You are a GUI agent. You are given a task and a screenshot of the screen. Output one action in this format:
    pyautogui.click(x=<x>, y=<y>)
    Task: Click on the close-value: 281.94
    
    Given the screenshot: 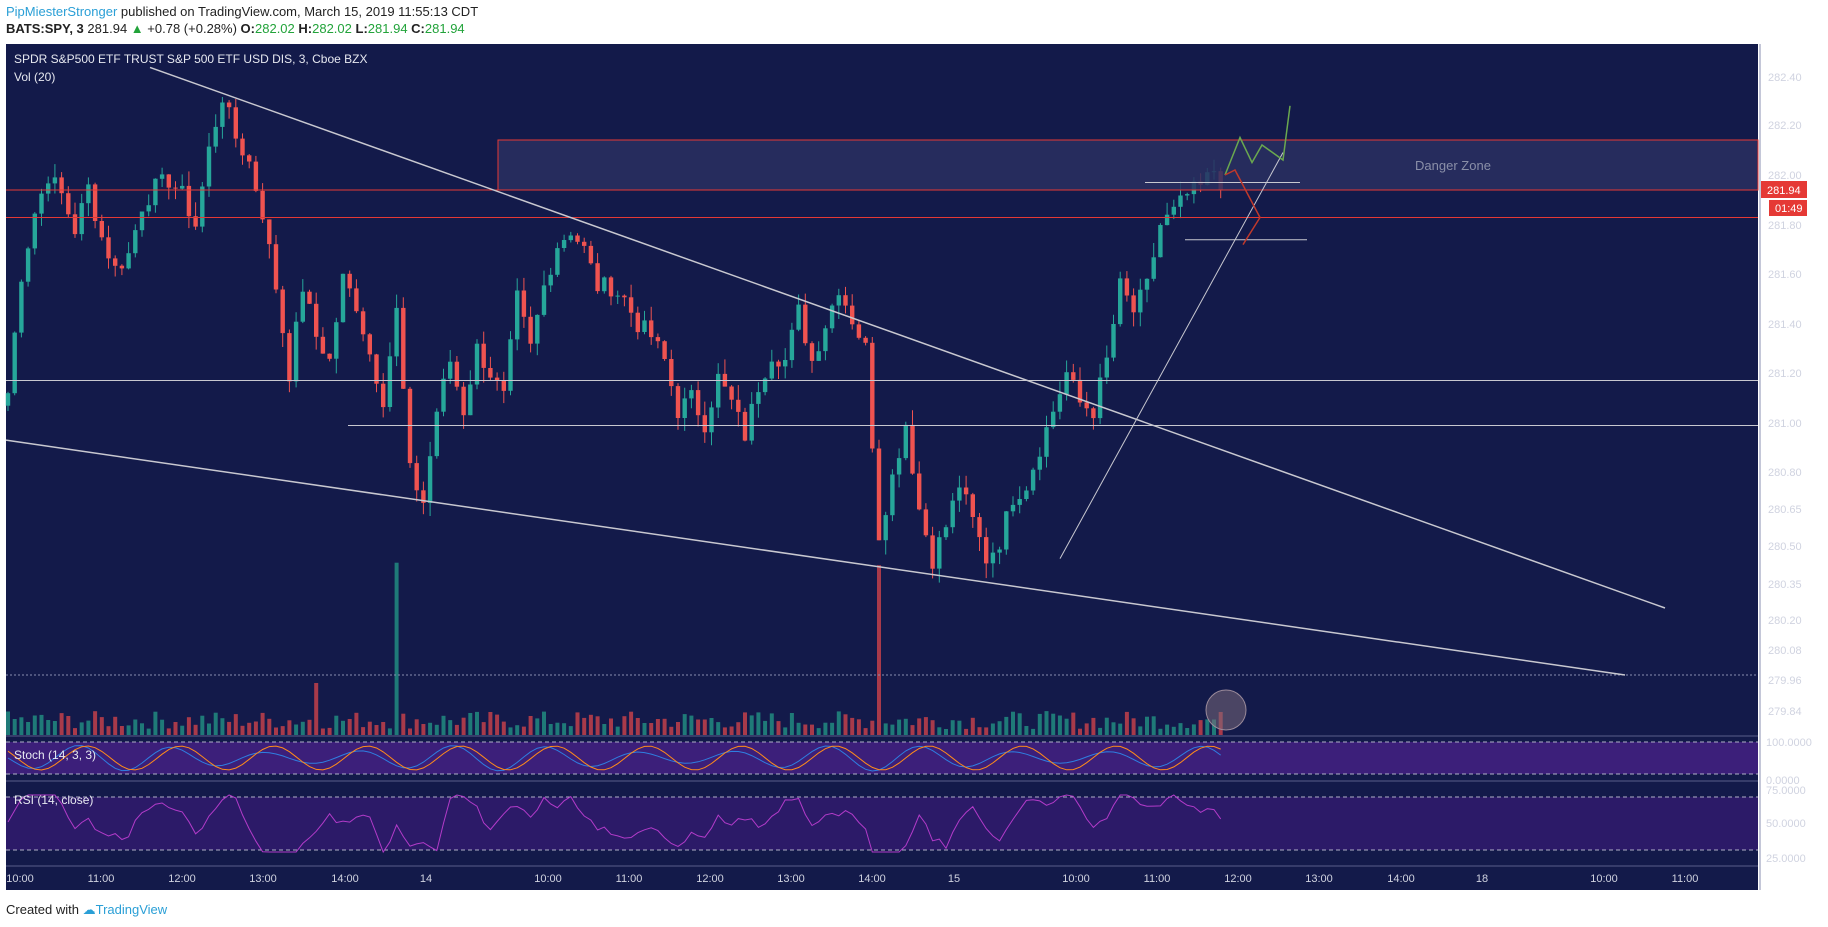 What is the action you would take?
    pyautogui.click(x=444, y=28)
    